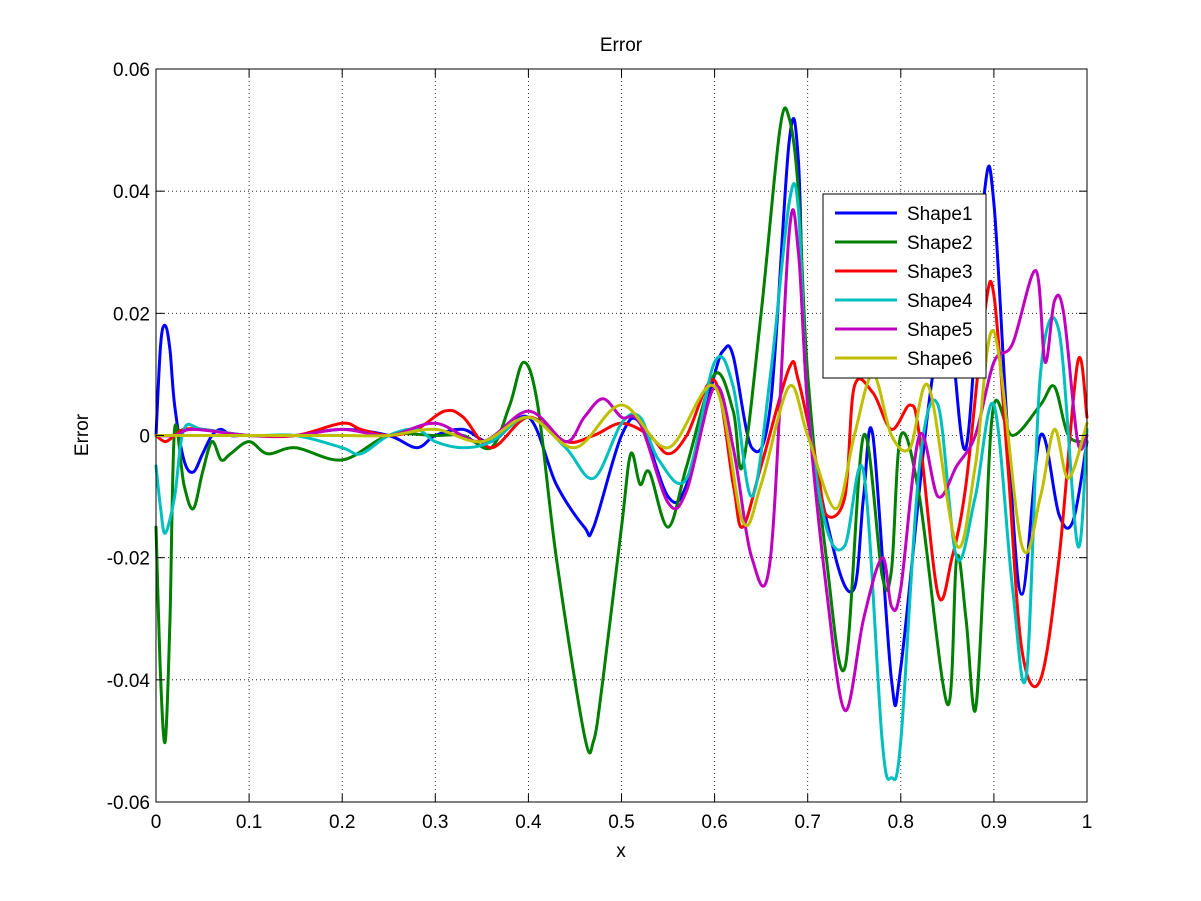 This screenshot has height=901, width=1201. Describe the element at coordinates (129, 681) in the screenshot. I see `y-tick-label: -0.04` at that location.